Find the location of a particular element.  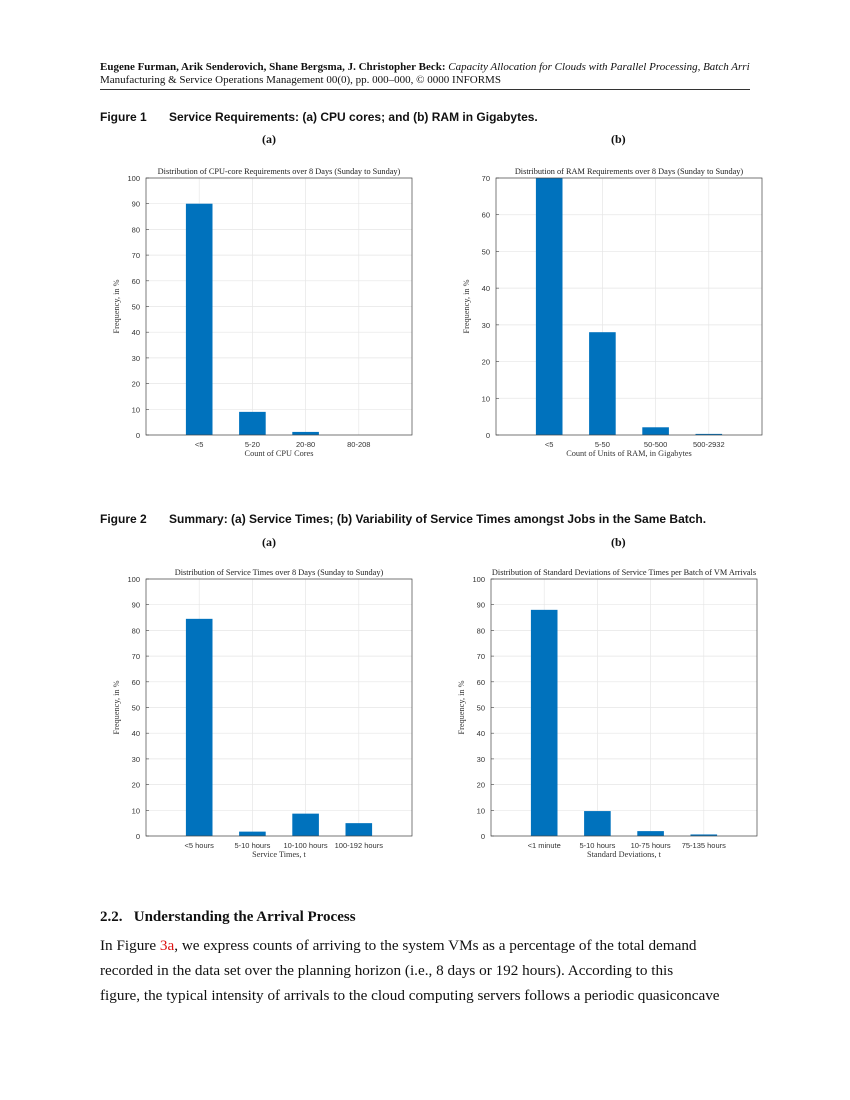

x-tick-label: 75-135 hours is located at coordinates (704, 845).